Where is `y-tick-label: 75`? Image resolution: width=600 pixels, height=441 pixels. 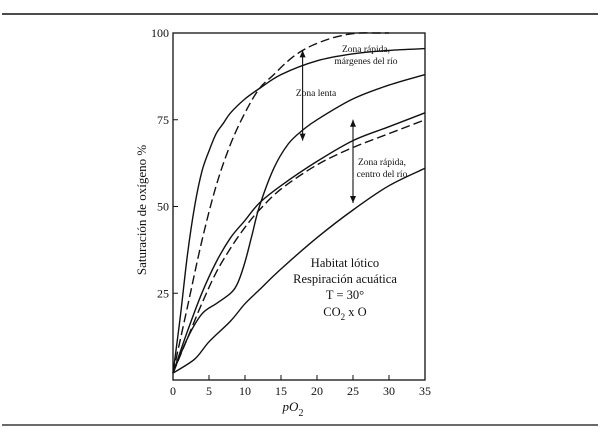 y-tick-label: 75 is located at coordinates (163, 120).